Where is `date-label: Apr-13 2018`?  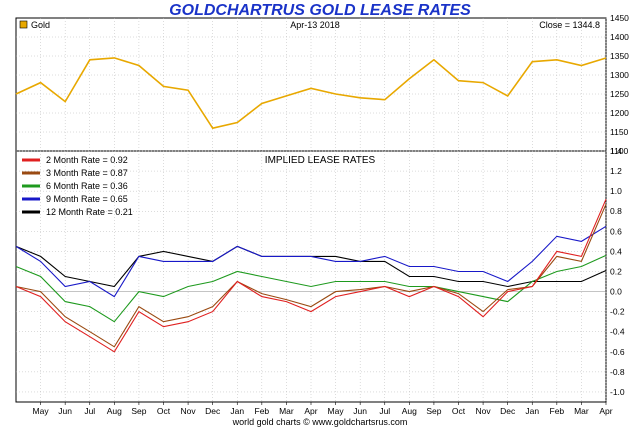 date-label: Apr-13 2018 is located at coordinates (315, 25).